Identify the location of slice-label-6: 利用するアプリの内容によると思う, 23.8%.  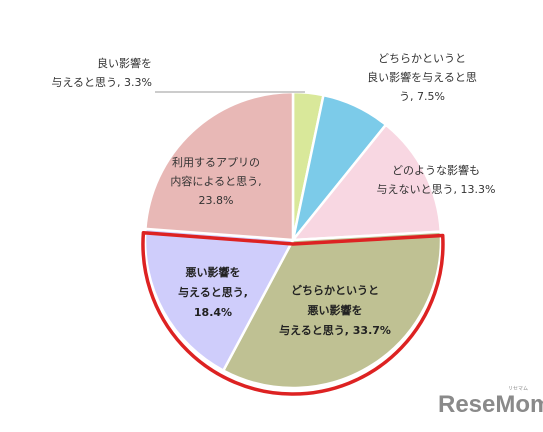
(215, 181).